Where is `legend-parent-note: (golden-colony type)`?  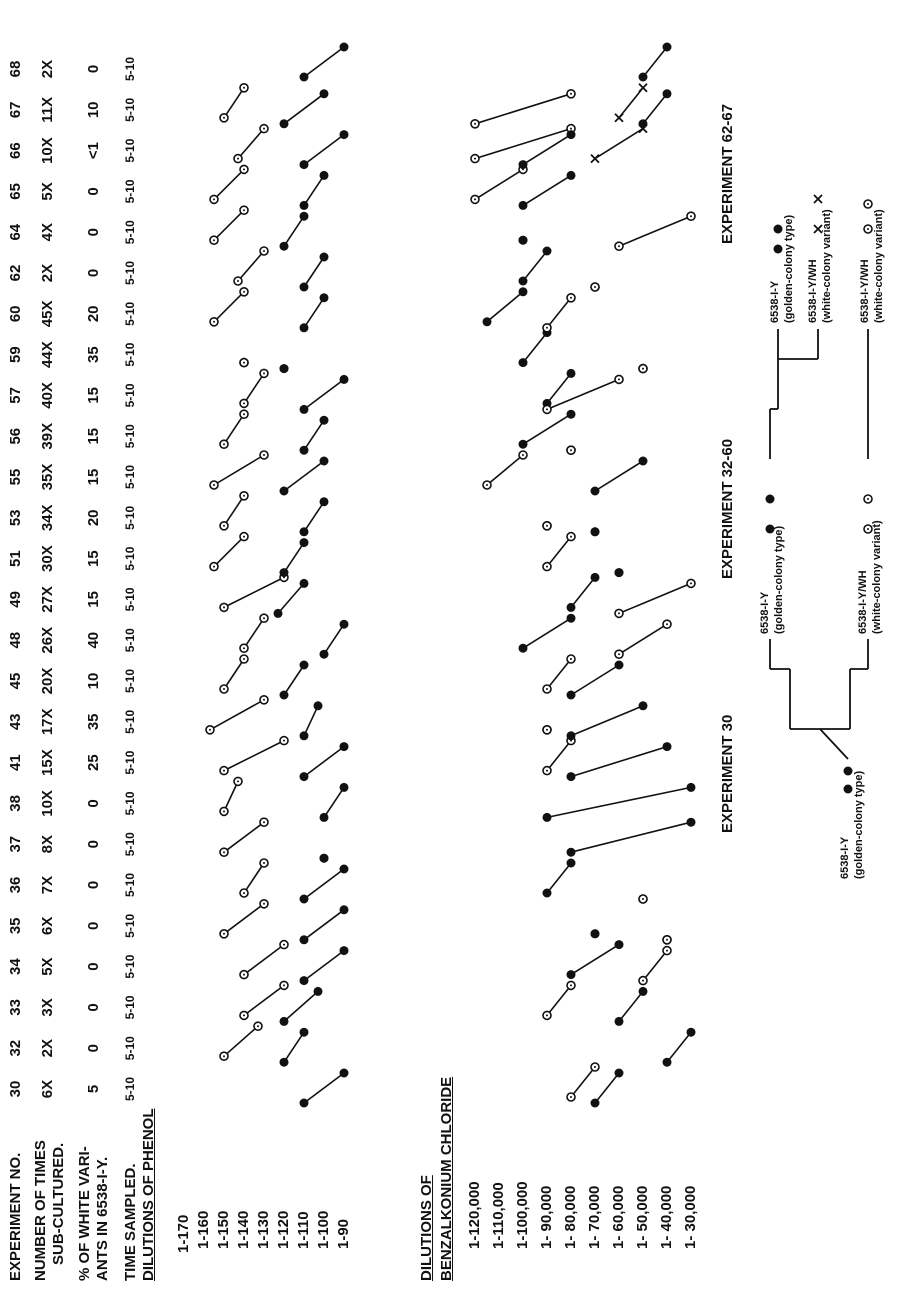
legend-parent-note: (golden-colony type) is located at coordinates (859, 824).